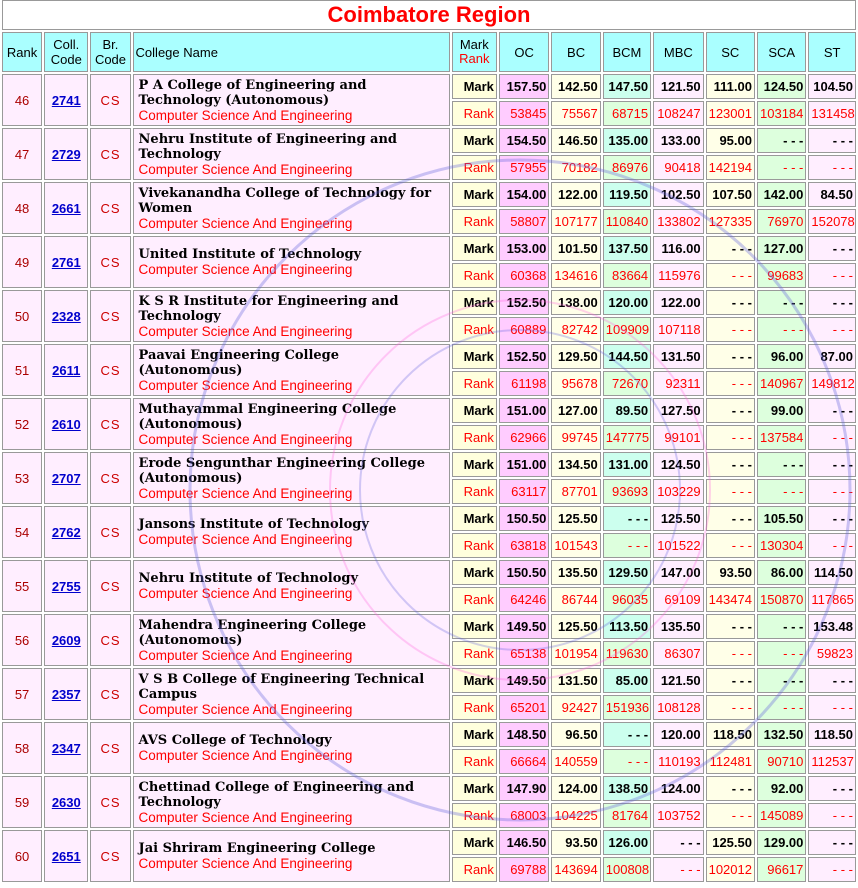 The width and height of the screenshot is (858, 888). I want to click on mbc-rank: 69109, so click(678, 599).